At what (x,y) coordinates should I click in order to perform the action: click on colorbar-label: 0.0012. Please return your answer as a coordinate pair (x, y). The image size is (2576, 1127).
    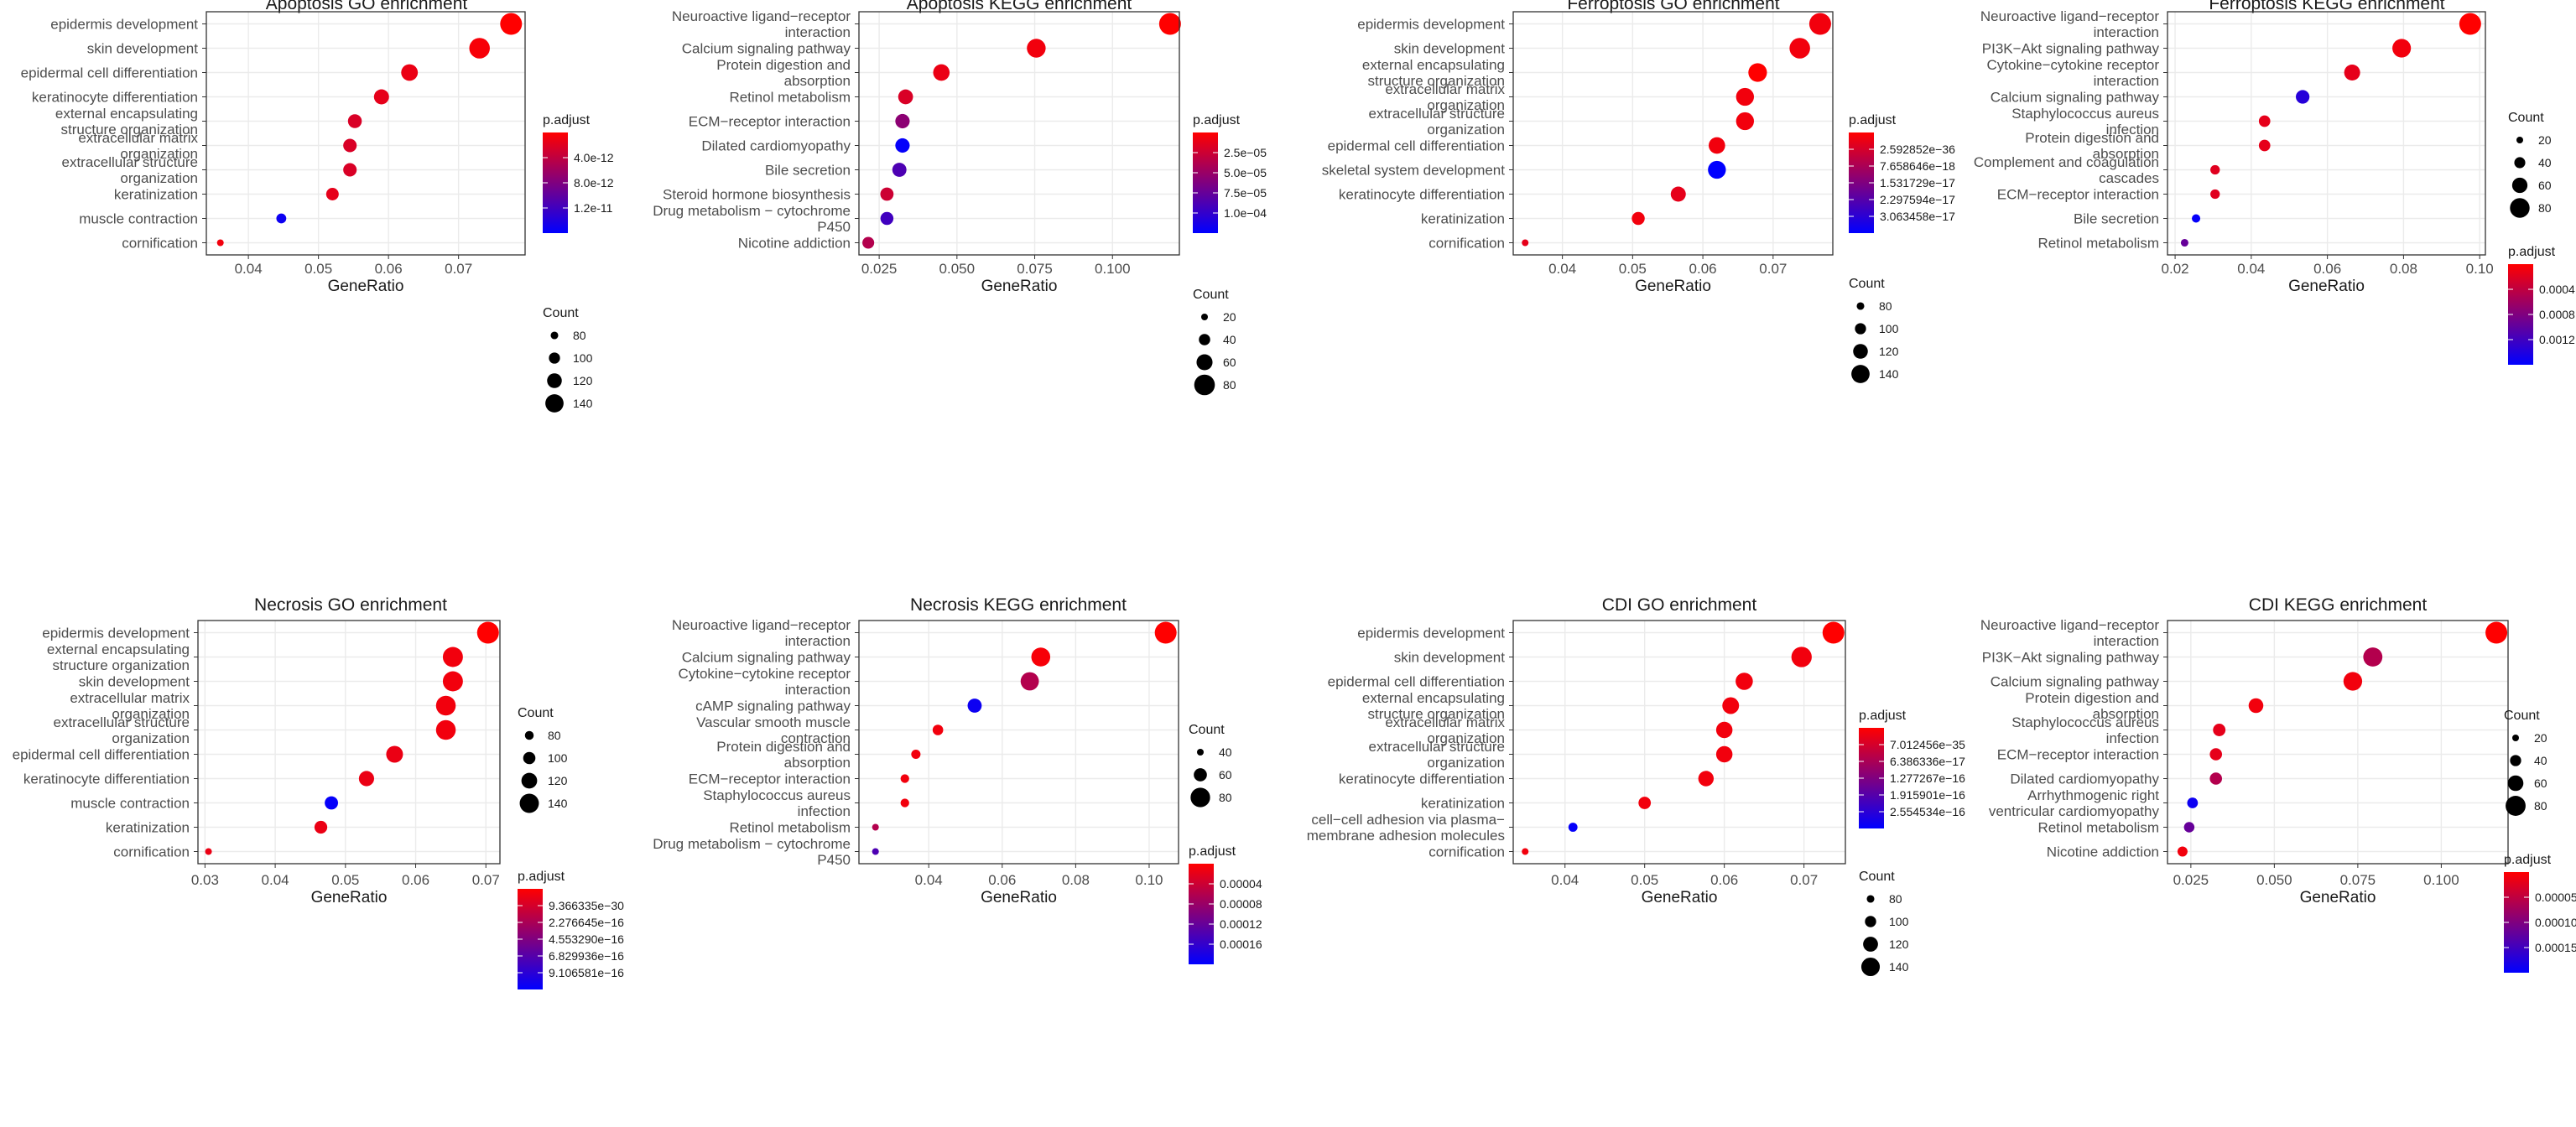
    Looking at the image, I should click on (2557, 339).